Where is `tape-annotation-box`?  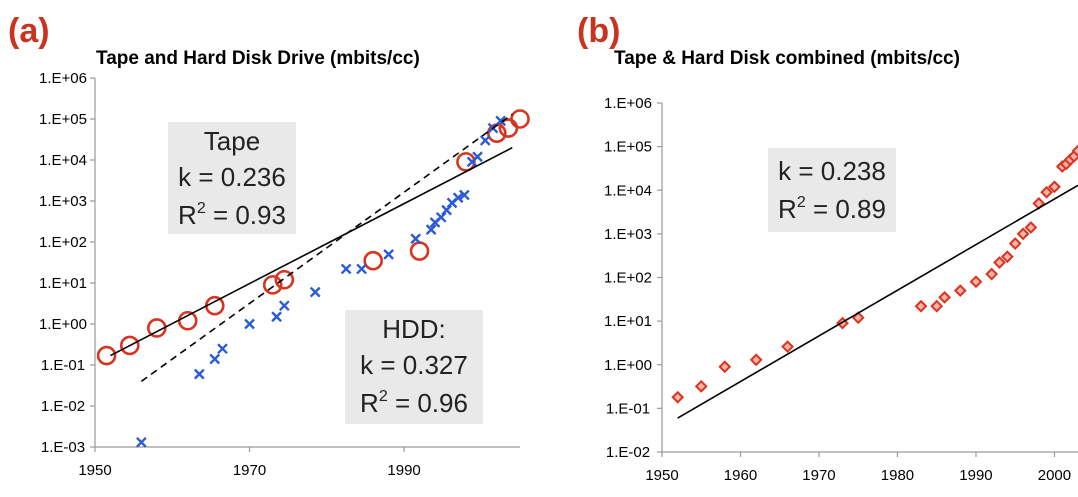 tape-annotation-box is located at coordinates (232, 178).